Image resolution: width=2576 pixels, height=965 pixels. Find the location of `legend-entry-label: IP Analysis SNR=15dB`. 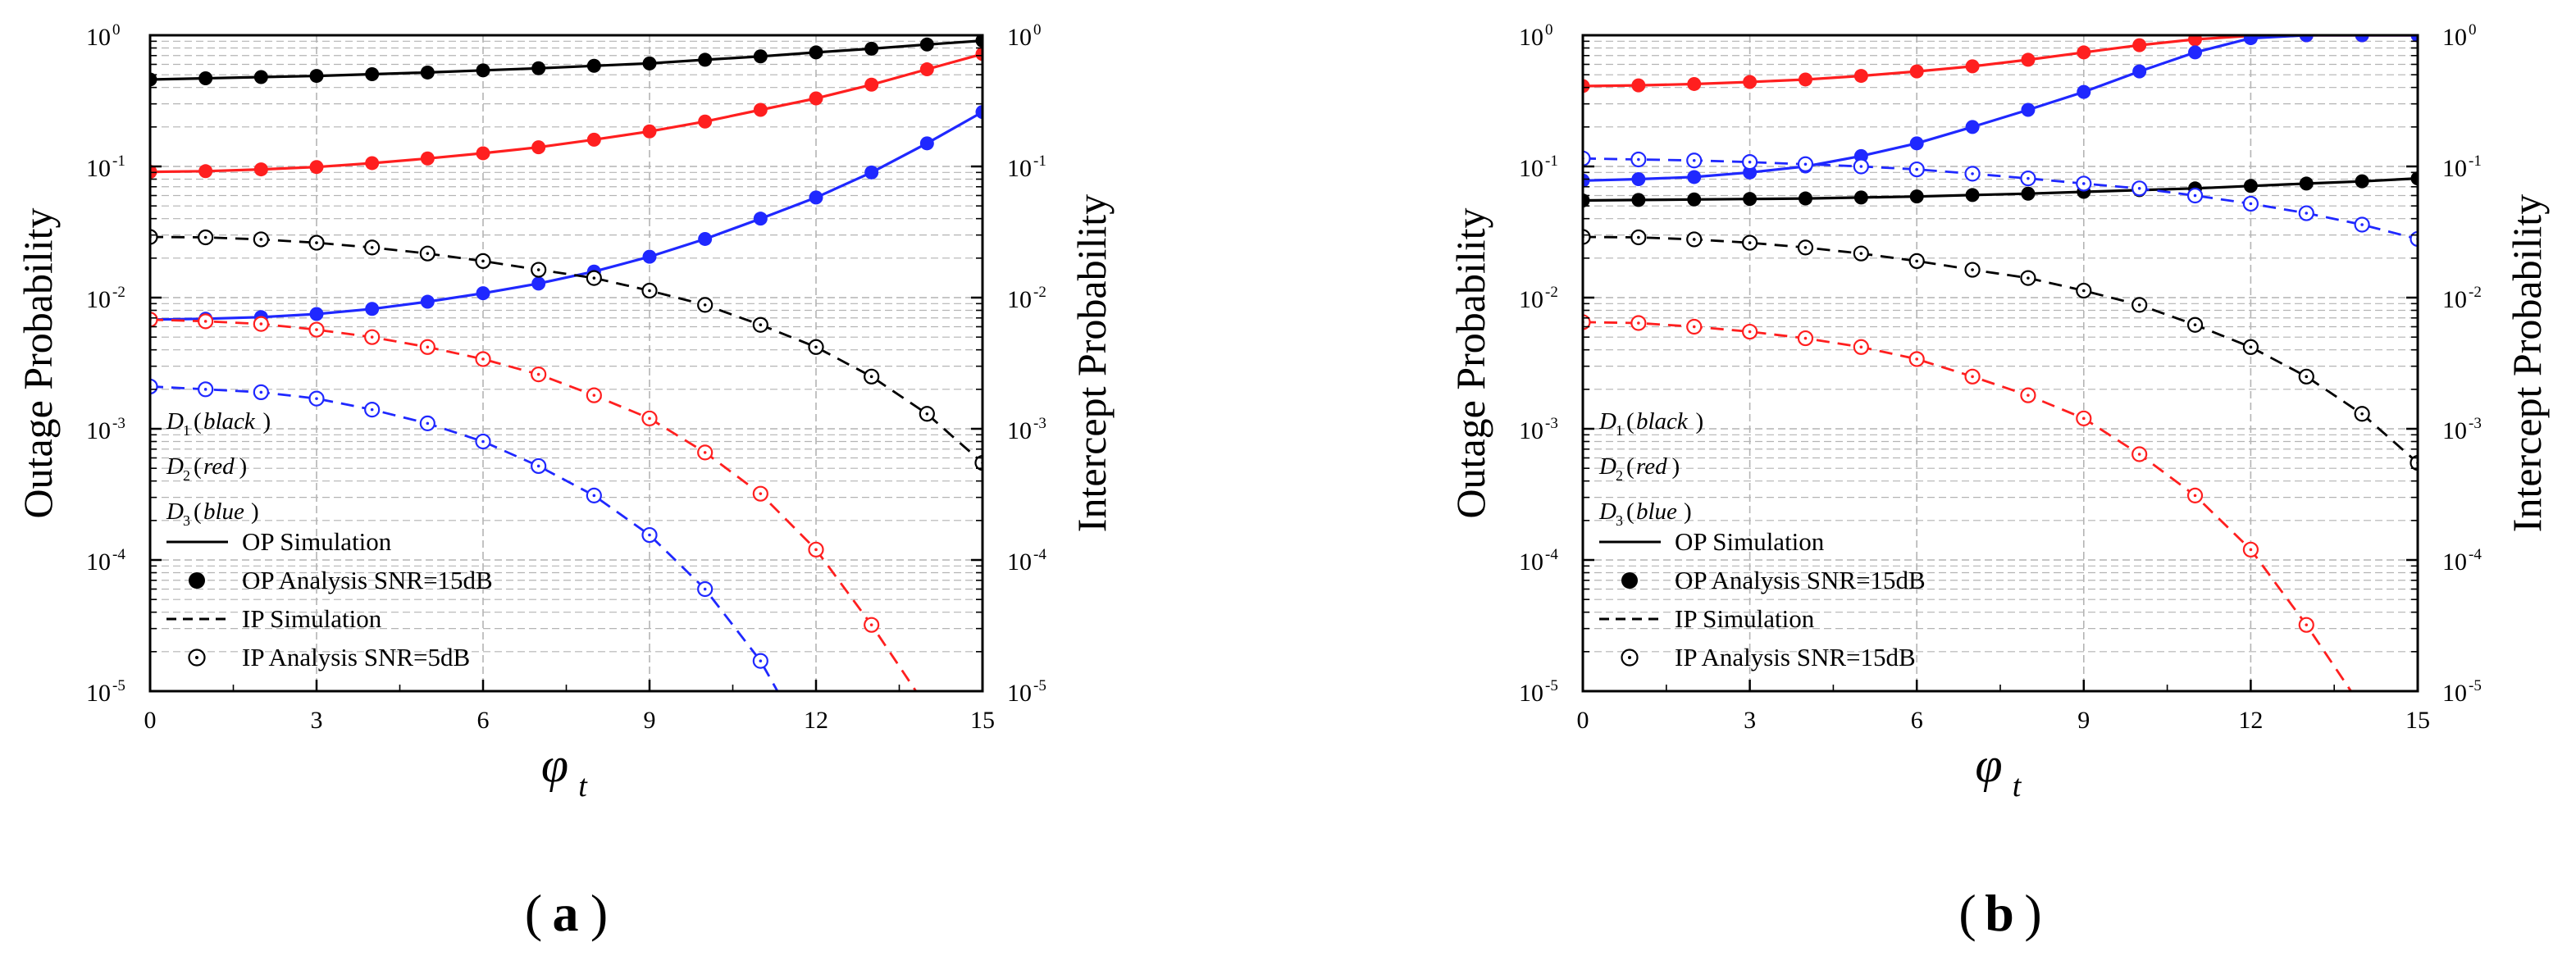

legend-entry-label: IP Analysis SNR=15dB is located at coordinates (1795, 657).